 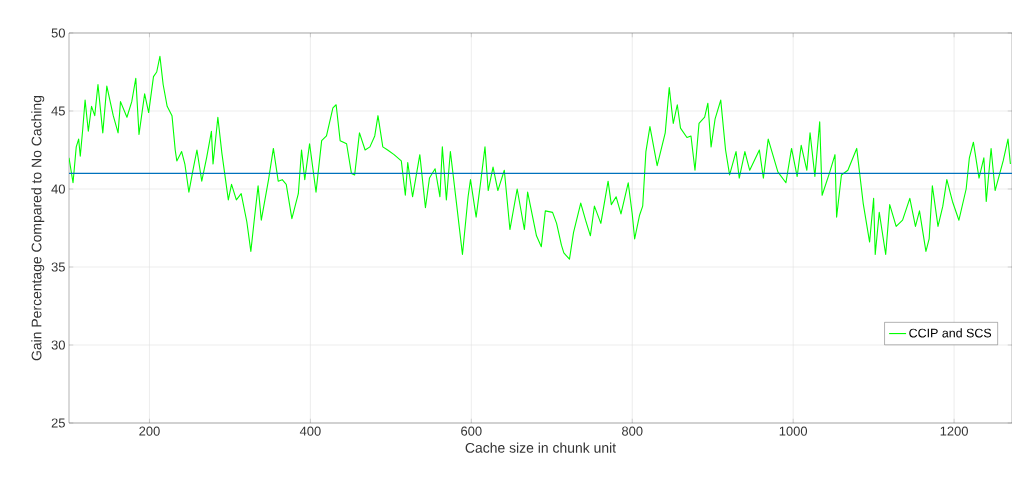 I want to click on legend-label: CCIP and SCS, so click(x=950, y=333).